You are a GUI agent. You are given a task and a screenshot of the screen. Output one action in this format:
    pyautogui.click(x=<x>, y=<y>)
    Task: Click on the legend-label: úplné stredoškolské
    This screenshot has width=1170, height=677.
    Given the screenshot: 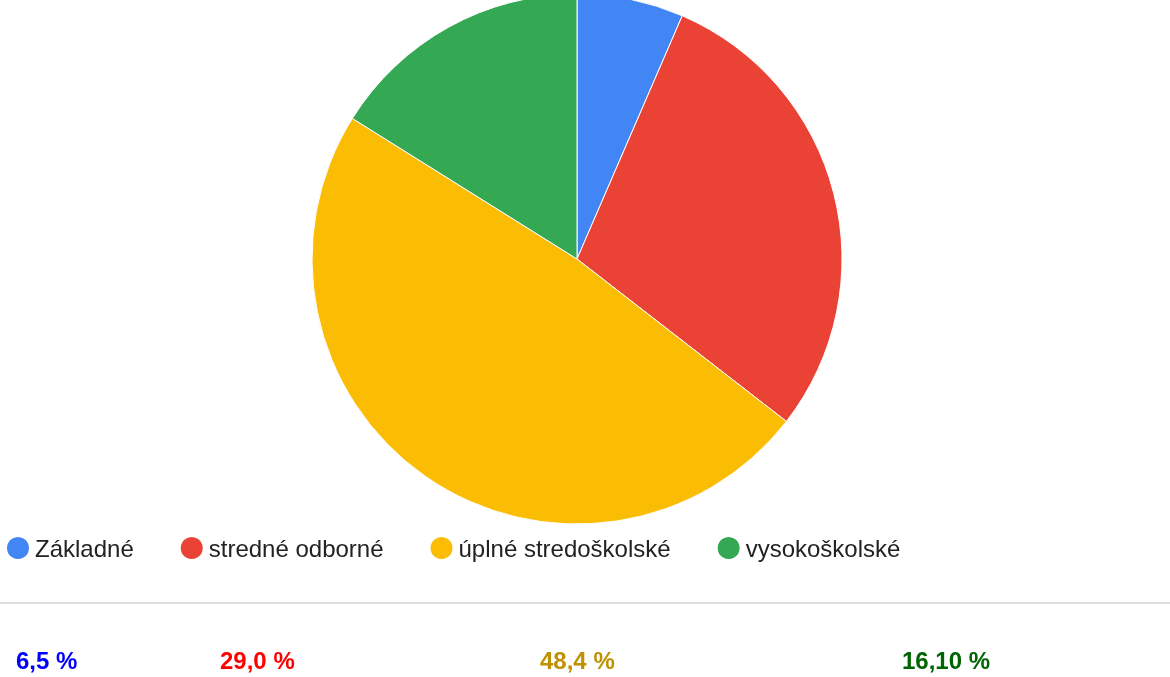 What is the action you would take?
    pyautogui.click(x=564, y=548)
    